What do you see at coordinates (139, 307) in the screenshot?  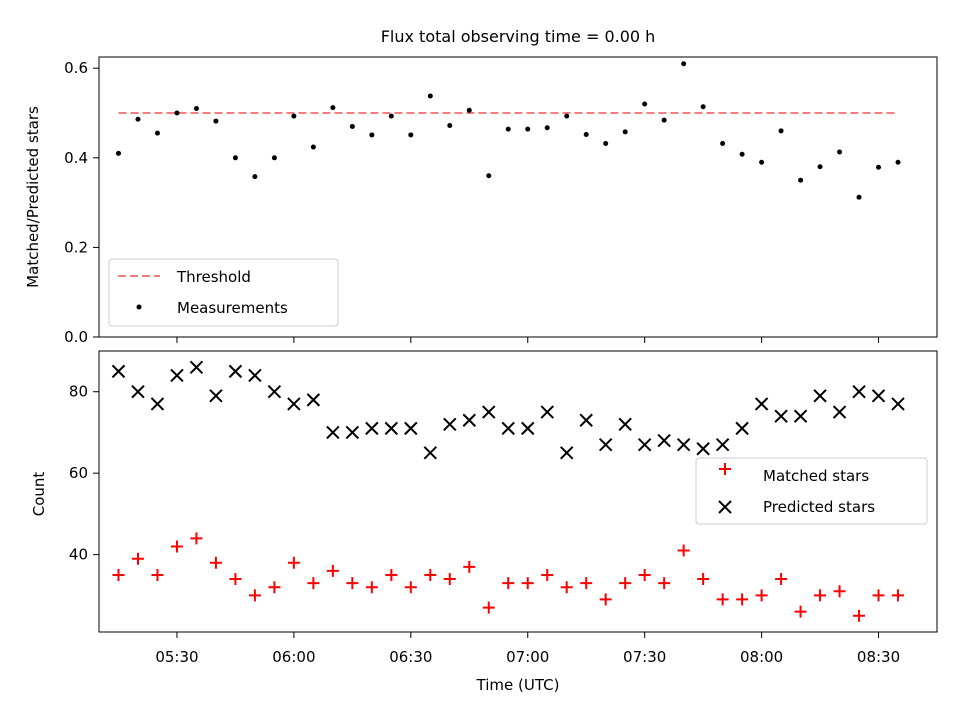 I see `measurements-legend-swatch` at bounding box center [139, 307].